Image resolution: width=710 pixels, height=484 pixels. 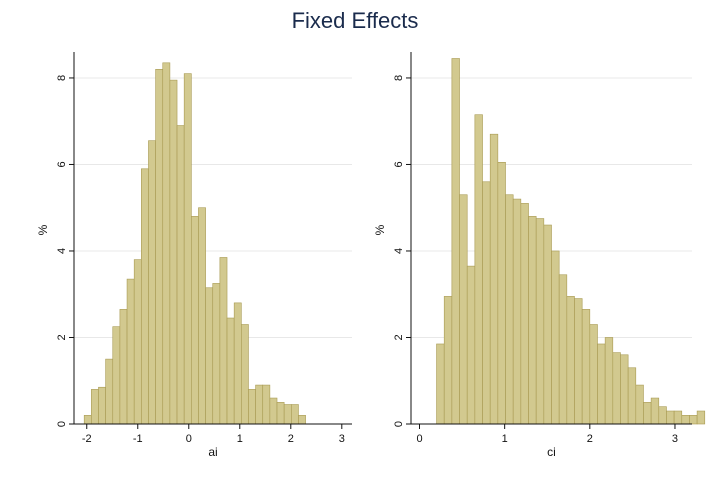 I want to click on x-axis-title: ai, so click(x=212, y=452).